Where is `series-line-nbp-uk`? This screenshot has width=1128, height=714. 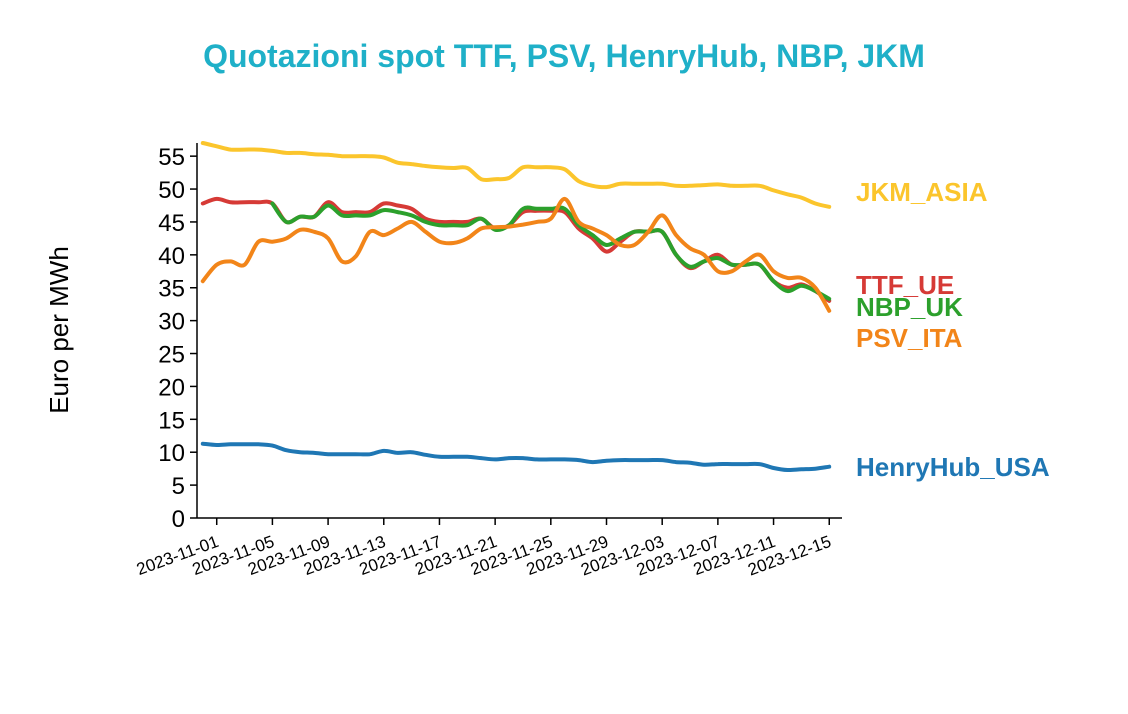
series-line-nbp-uk is located at coordinates (551, 251).